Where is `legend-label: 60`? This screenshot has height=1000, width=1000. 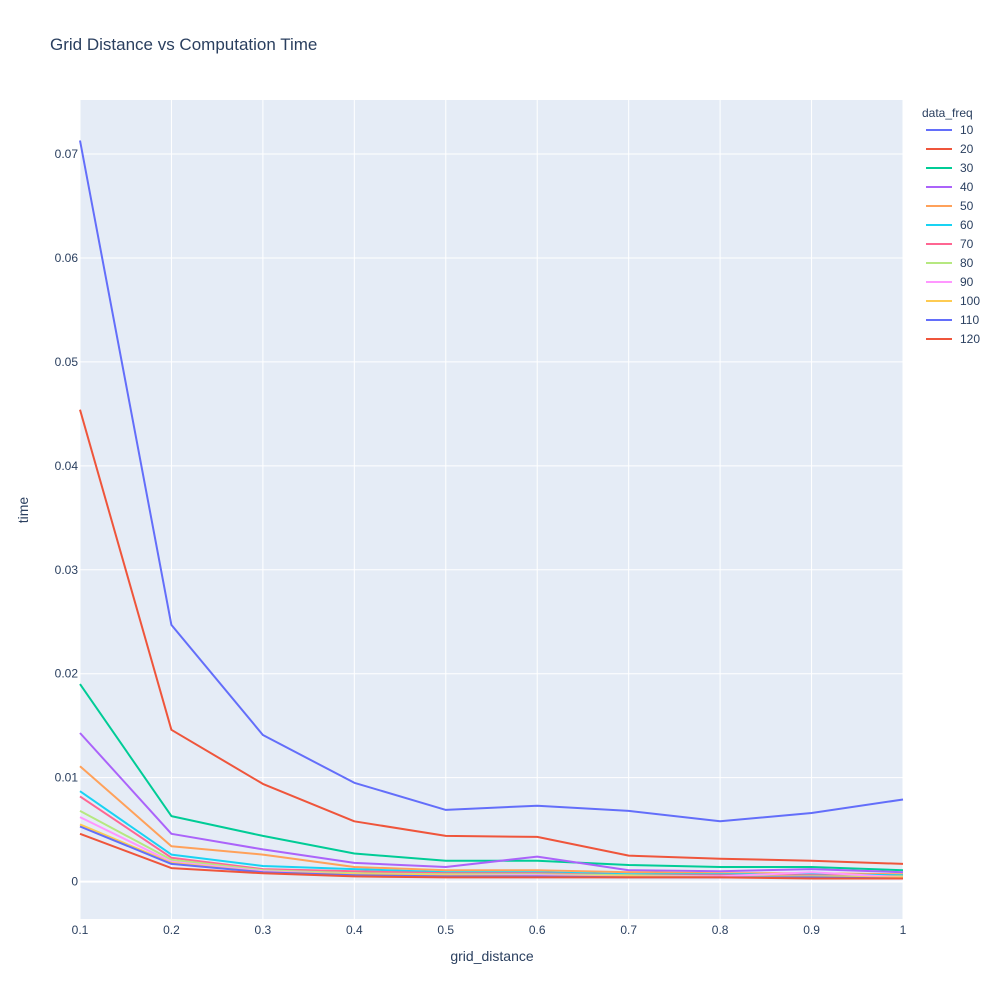 legend-label: 60 is located at coordinates (967, 225).